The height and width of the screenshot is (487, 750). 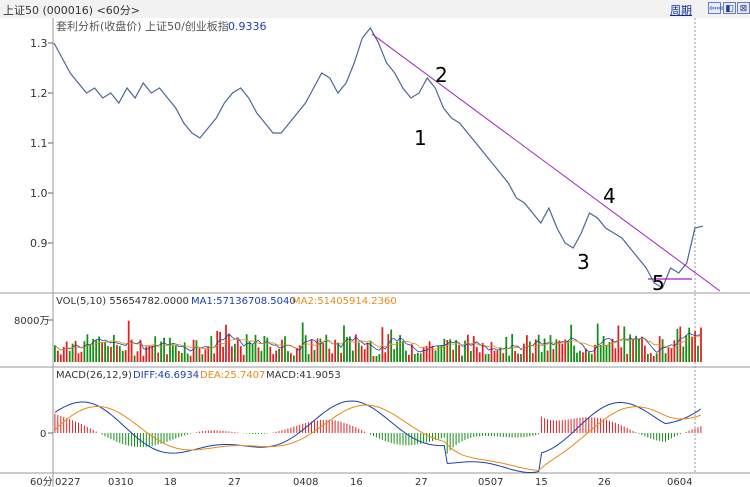 I want to click on volume-ma1: MA1:57136708.5040, so click(x=243, y=301).